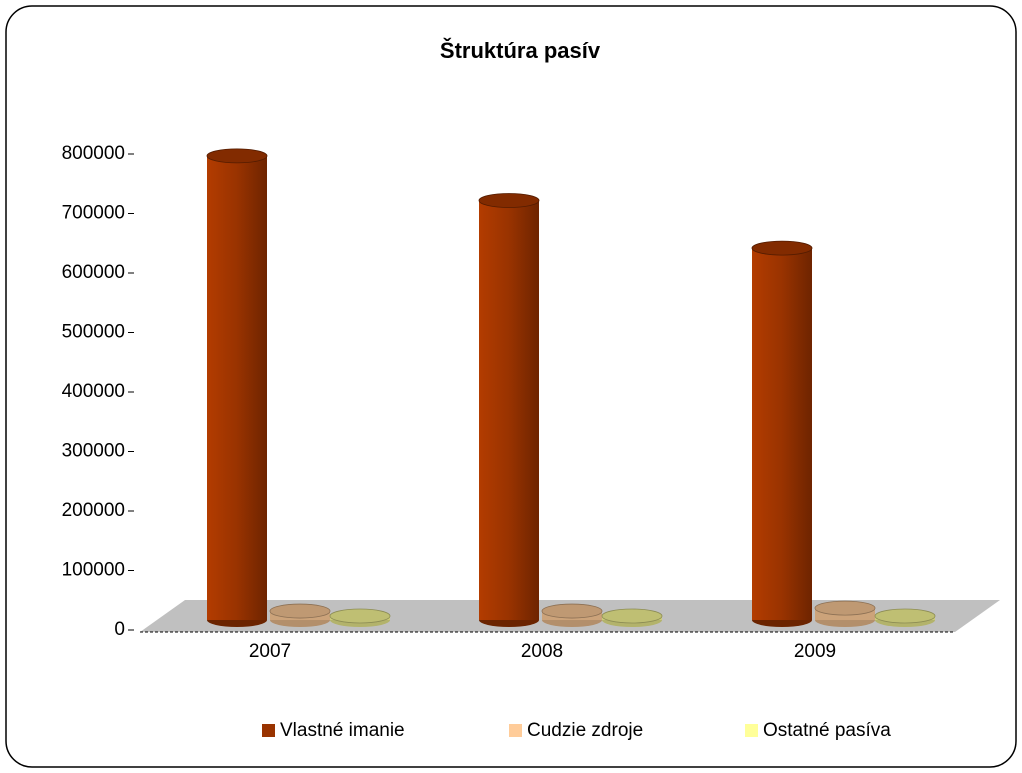 The height and width of the screenshot is (773, 1022). What do you see at coordinates (93, 510) in the screenshot?
I see `y-tick-label: 200000` at bounding box center [93, 510].